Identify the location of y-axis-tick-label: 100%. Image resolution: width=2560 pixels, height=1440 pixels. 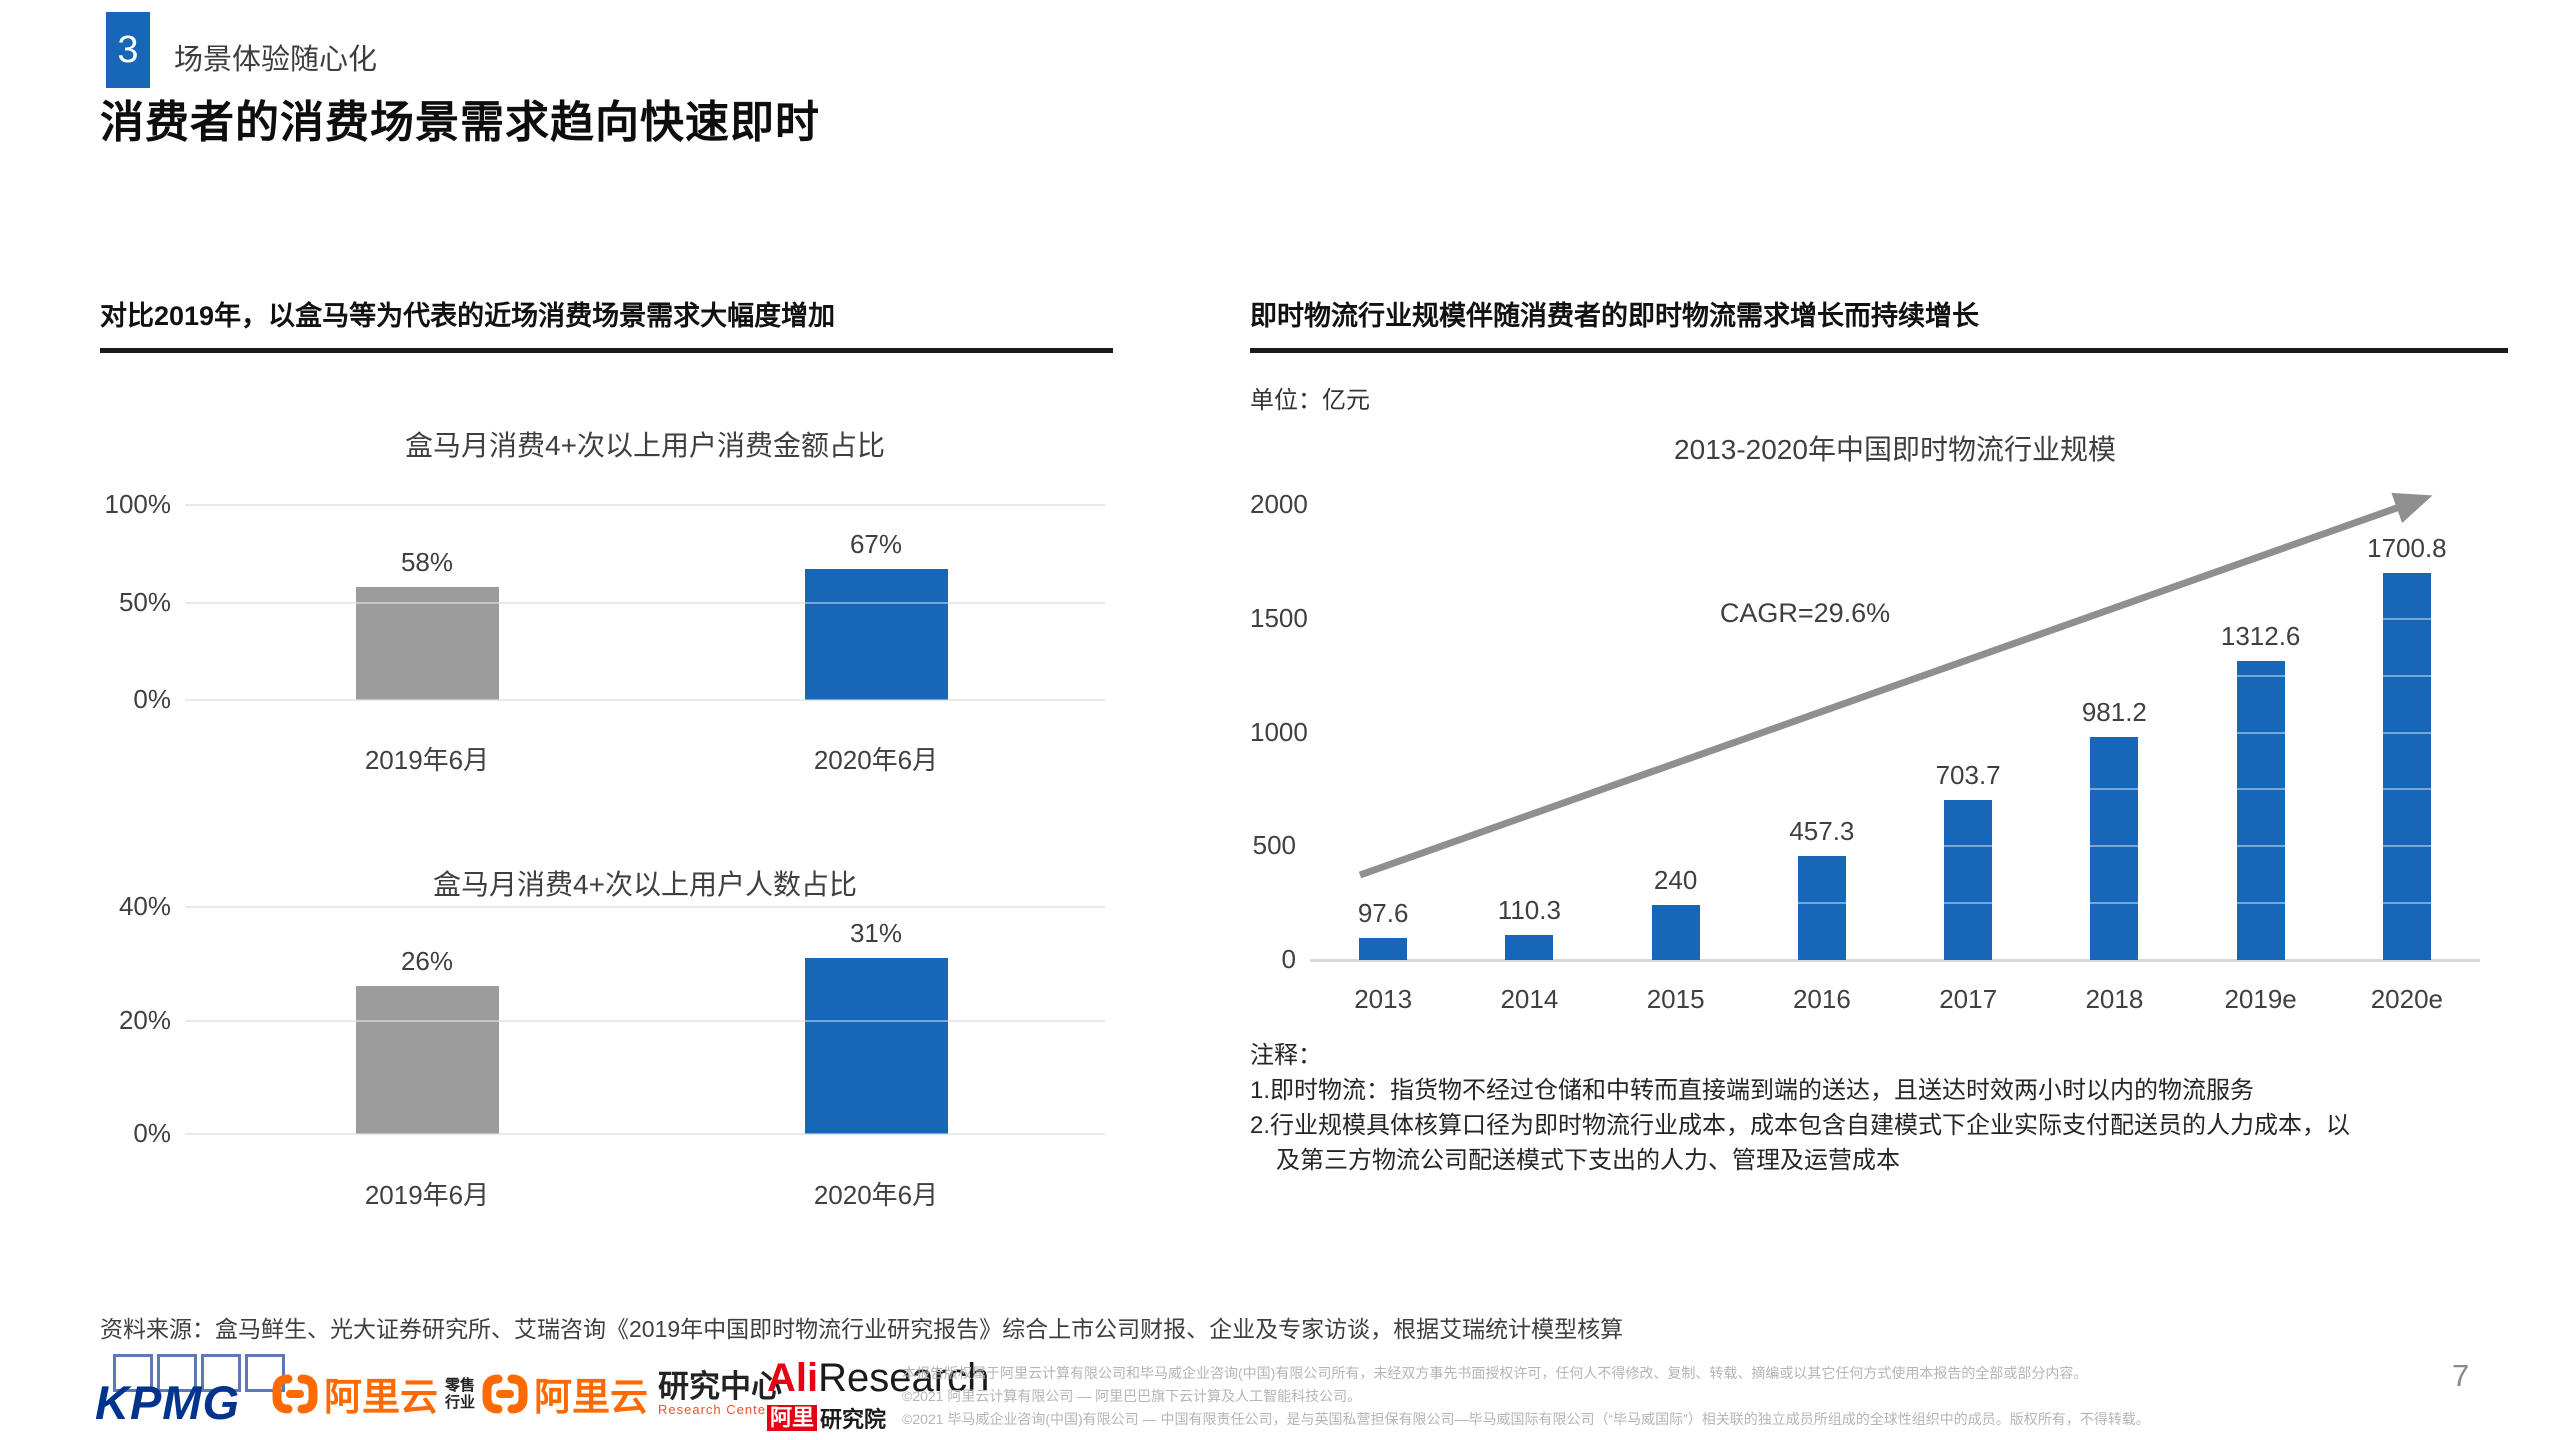
(138, 504).